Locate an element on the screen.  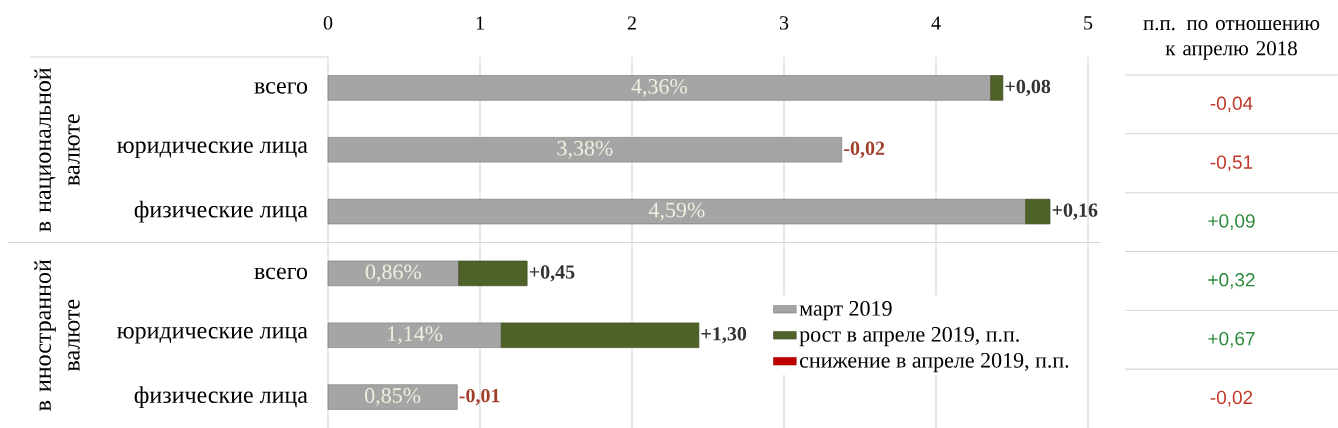
x-tick-label: 1 is located at coordinates (480, 23).